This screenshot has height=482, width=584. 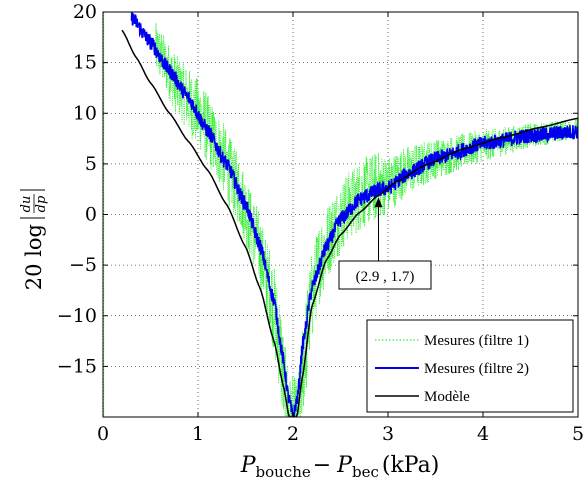 I want to click on y-tick-label-6: 15, so click(x=85, y=63).